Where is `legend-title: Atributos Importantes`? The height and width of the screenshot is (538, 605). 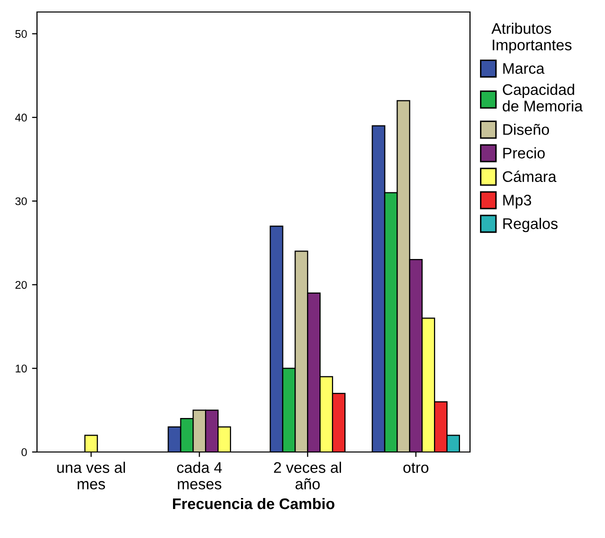
legend-title: Atributos Importantes is located at coordinates (531, 38).